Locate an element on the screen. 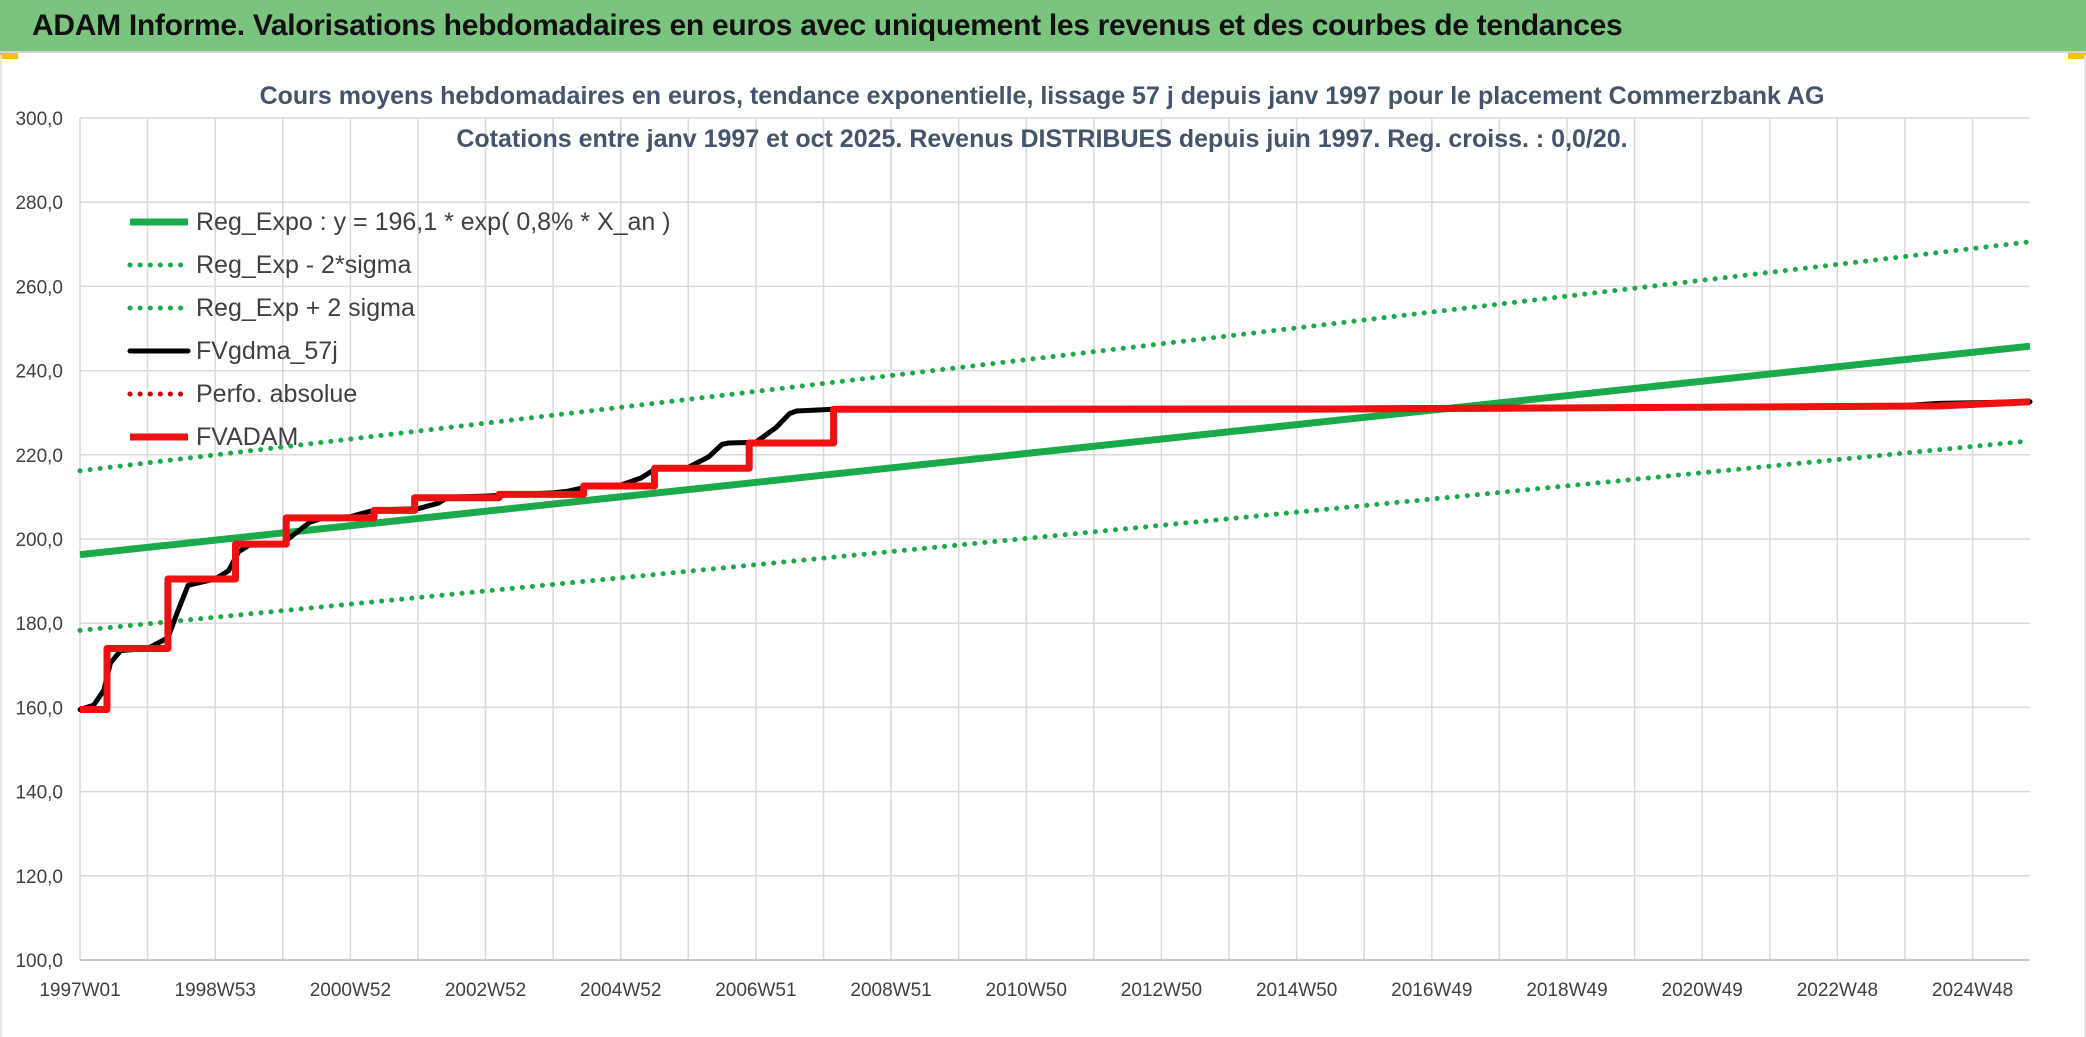  x-tick-label: 2008W51 is located at coordinates (890, 990).